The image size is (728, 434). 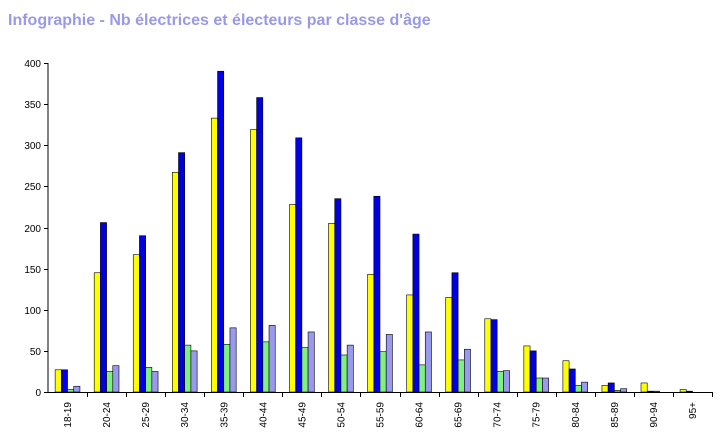 I want to click on bar-85-89-s1, so click(x=605, y=389).